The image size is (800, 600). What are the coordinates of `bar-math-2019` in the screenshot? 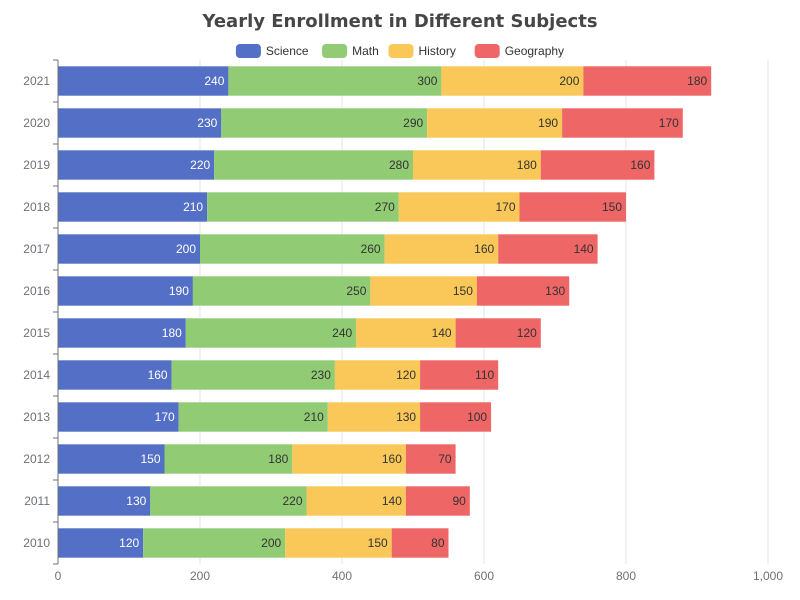 It's located at (313, 165).